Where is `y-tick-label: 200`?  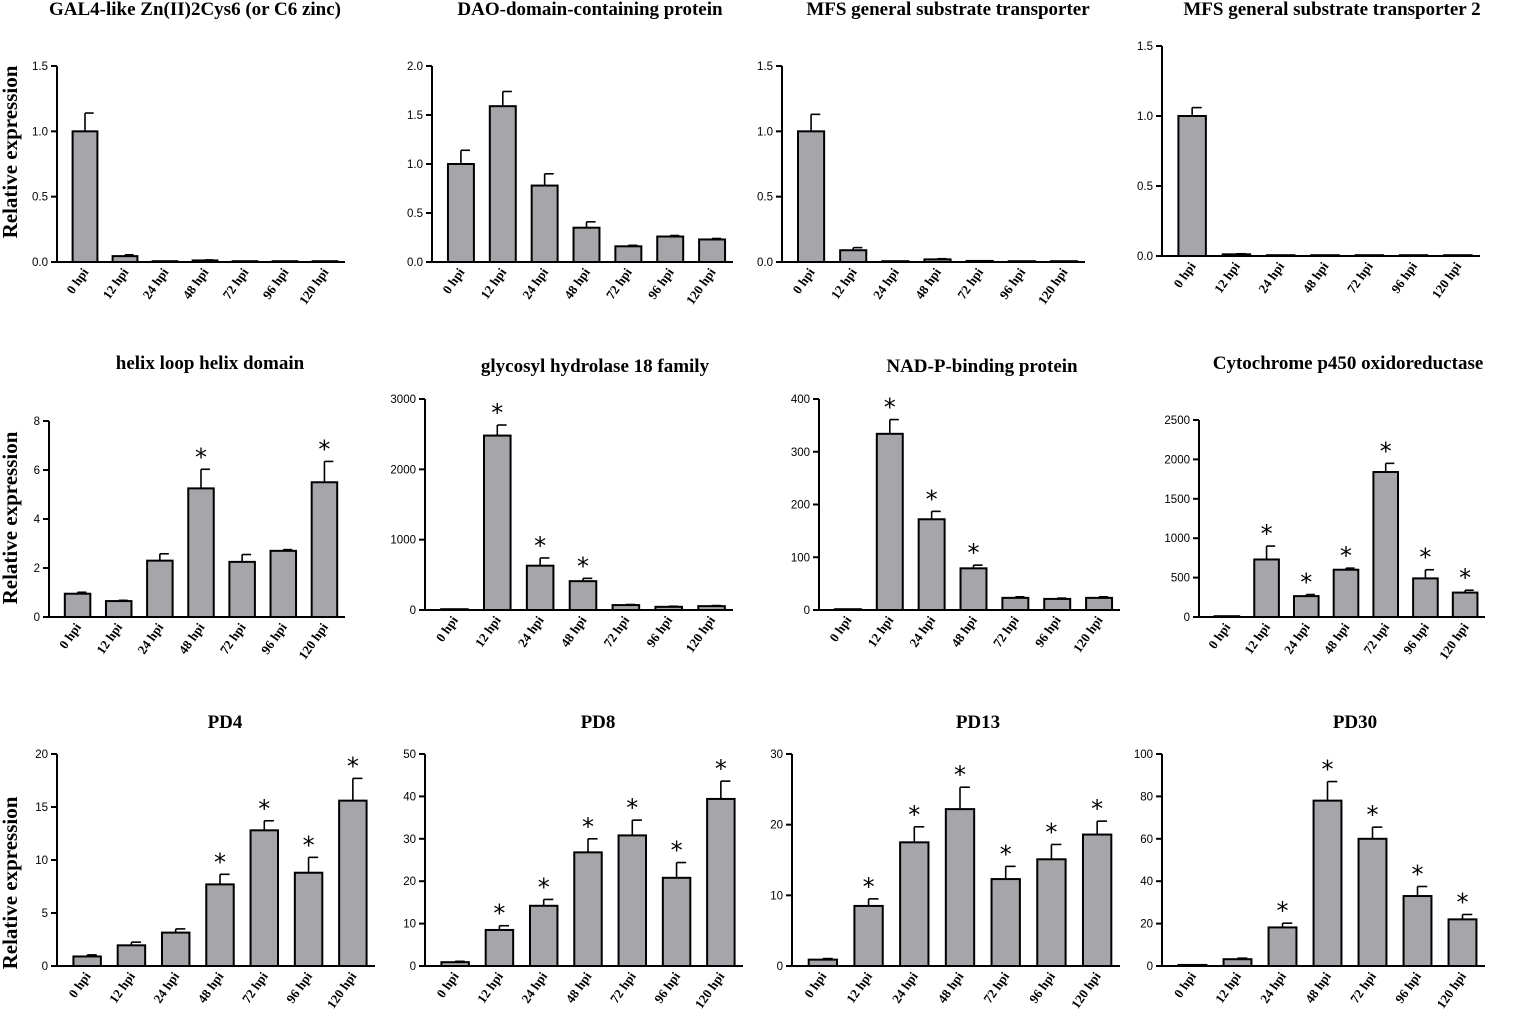 y-tick-label: 200 is located at coordinates (800, 506).